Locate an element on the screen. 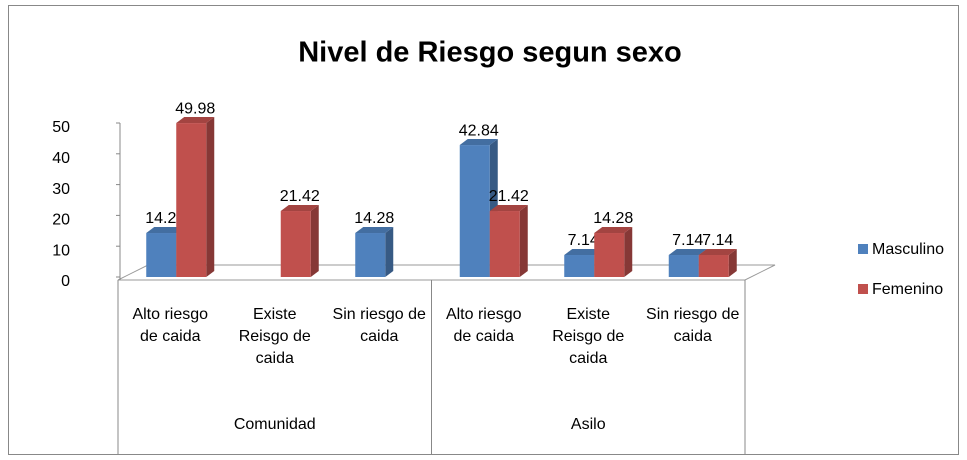 The height and width of the screenshot is (460, 967). data-label: 49.98 is located at coordinates (195, 108).